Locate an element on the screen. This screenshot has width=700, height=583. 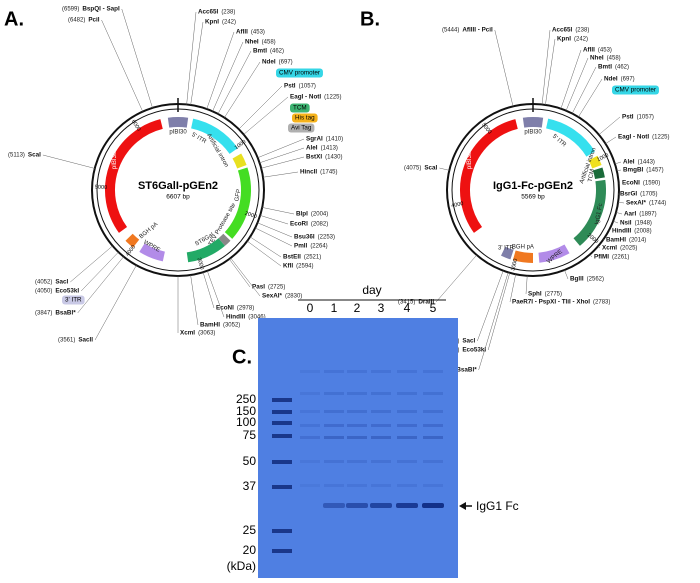
feature-box-label: His tag is located at coordinates (305, 118).